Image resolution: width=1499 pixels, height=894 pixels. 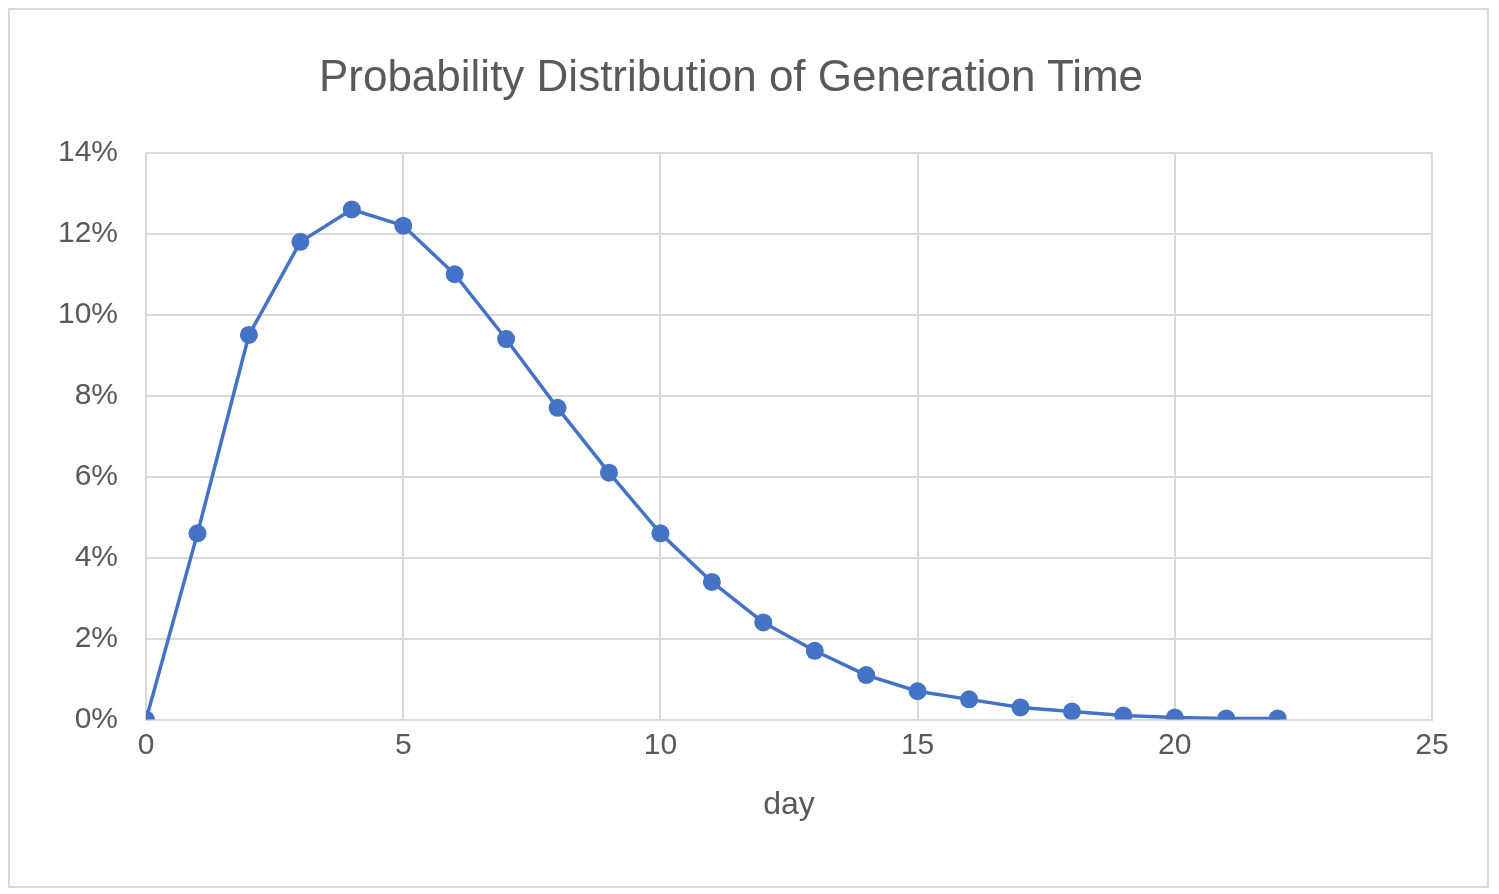 I want to click on y-tick-label: 0%, so click(x=96, y=717).